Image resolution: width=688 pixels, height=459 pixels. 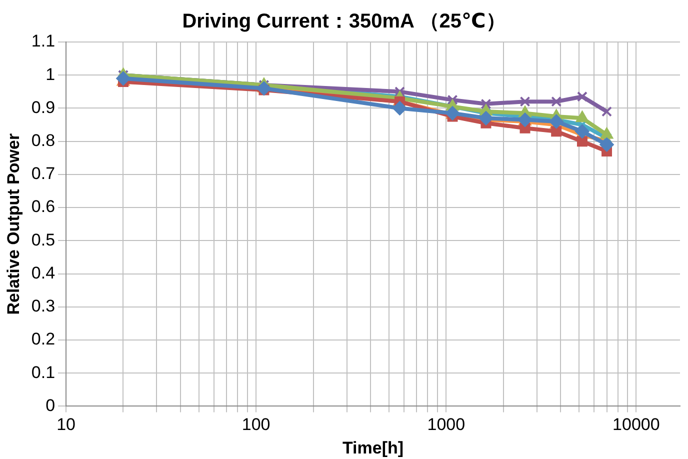 I want to click on y-tick-label: 0.8, so click(x=43, y=140).